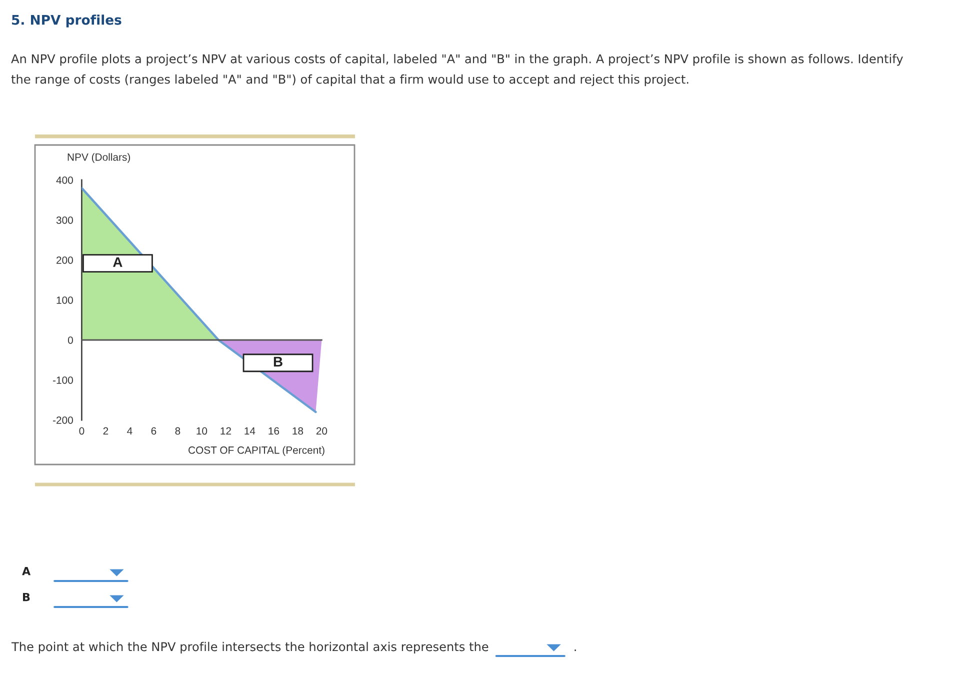 Image resolution: width=966 pixels, height=673 pixels. What do you see at coordinates (249, 648) in the screenshot?
I see `text: The point at which the NPV profile intersects the horizontal axis represents the` at bounding box center [249, 648].